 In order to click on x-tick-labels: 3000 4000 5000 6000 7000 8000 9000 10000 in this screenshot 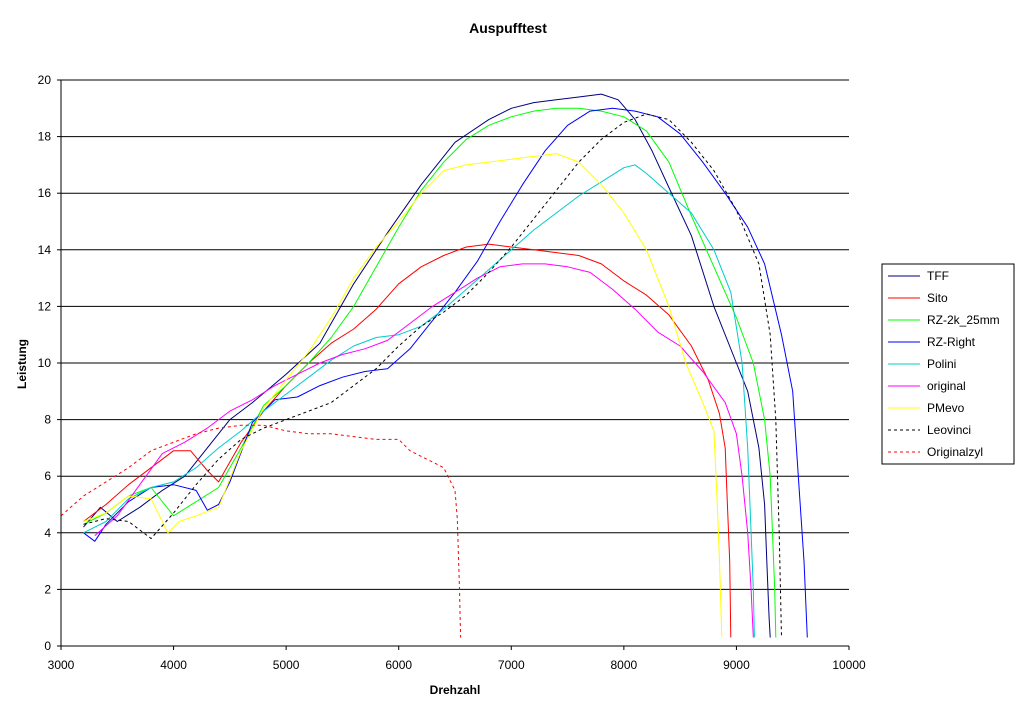, I will do `click(457, 659)`.